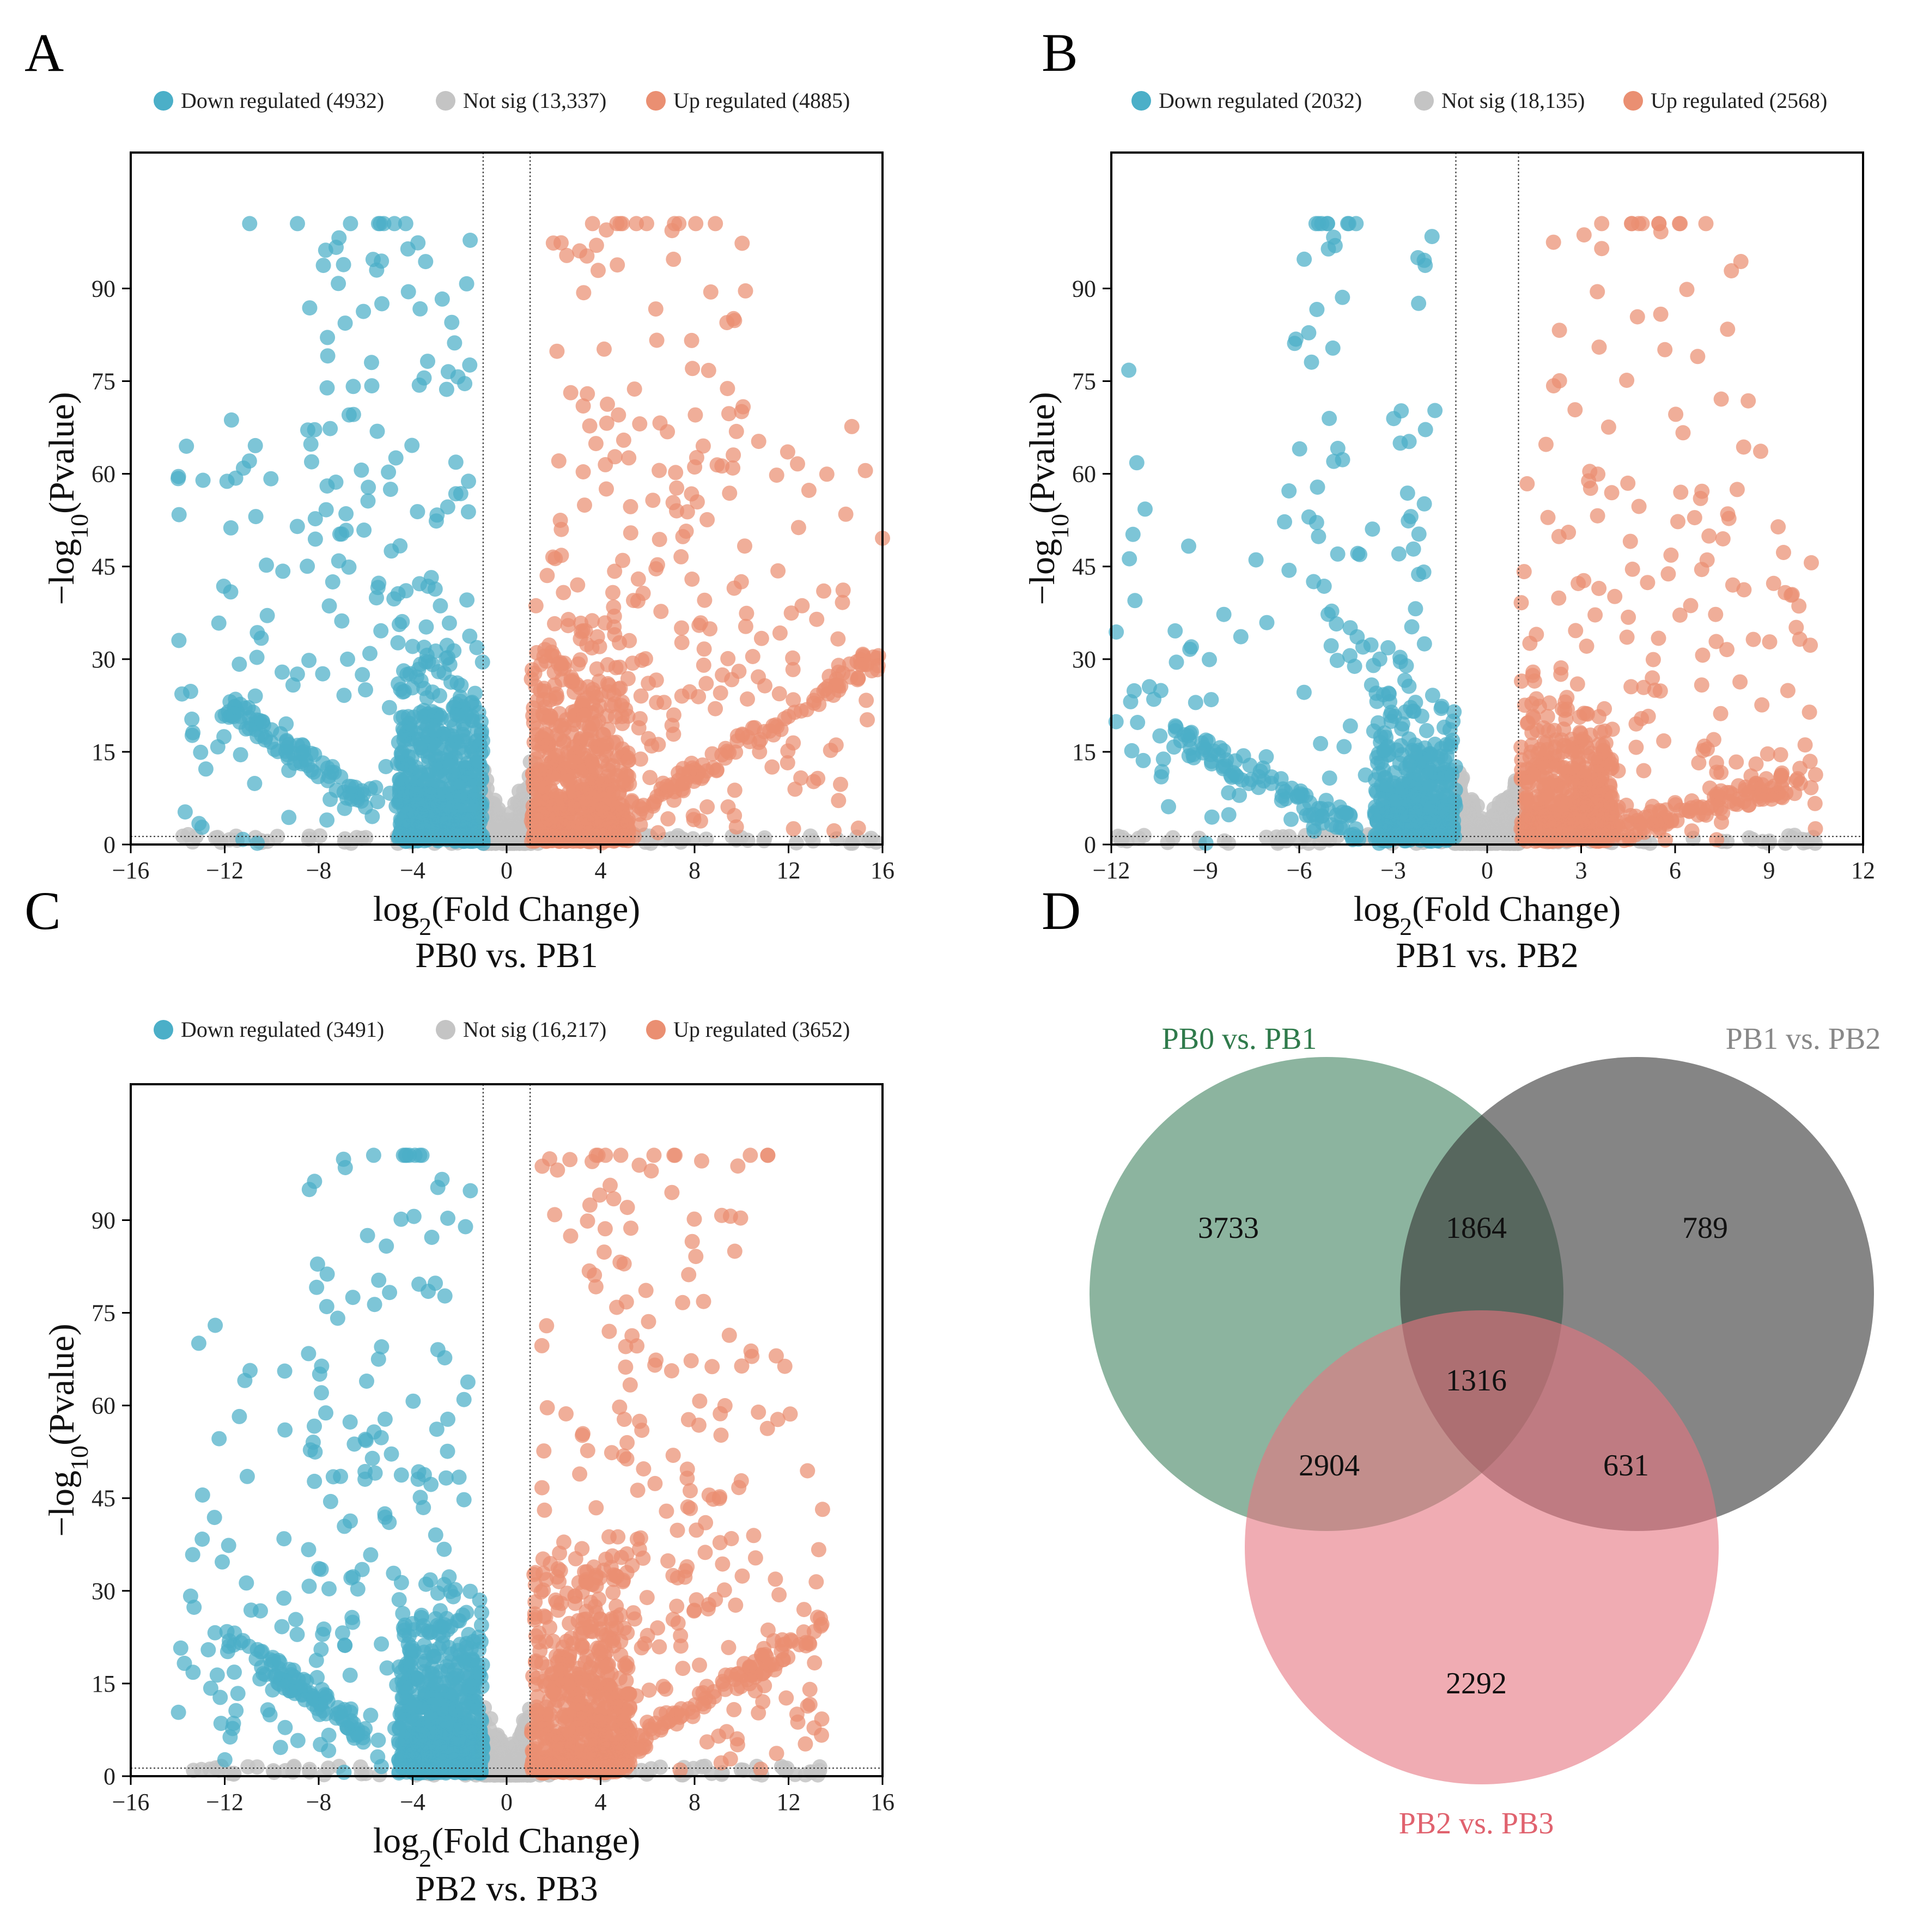  Describe the element at coordinates (1084, 288) in the screenshot. I see `y-tick-label-b: 90` at that location.